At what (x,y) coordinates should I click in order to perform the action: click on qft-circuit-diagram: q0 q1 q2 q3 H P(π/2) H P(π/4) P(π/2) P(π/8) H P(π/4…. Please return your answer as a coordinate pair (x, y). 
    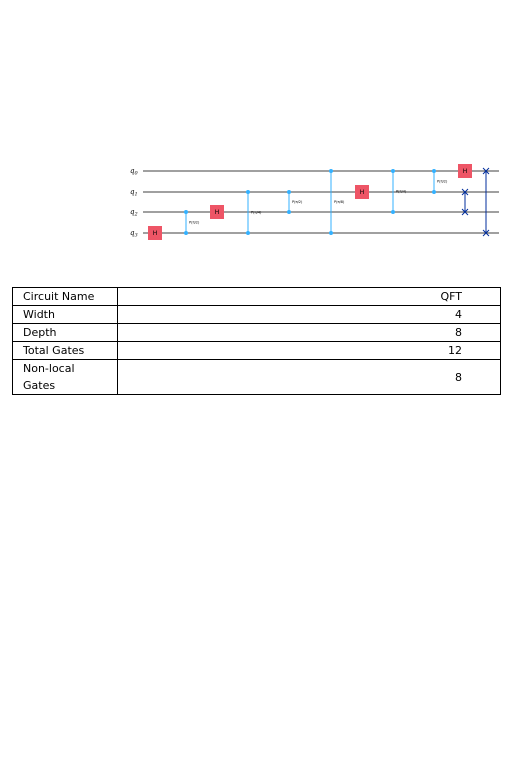
    Looking at the image, I should click on (314, 202).